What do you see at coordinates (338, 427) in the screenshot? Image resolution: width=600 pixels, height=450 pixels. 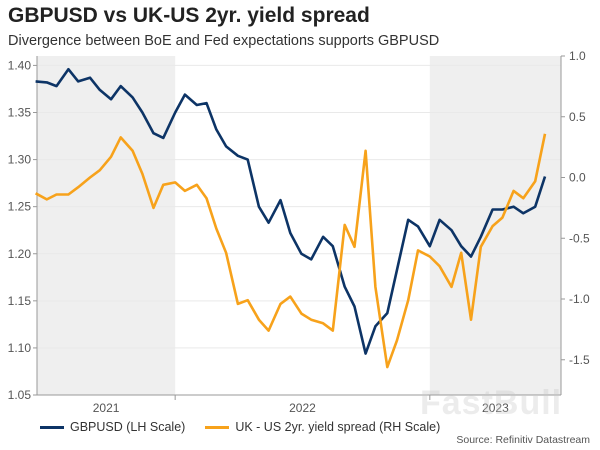 I see `legend-label-spread: UK - US 2yr. yield spread (RH Scale)` at bounding box center [338, 427].